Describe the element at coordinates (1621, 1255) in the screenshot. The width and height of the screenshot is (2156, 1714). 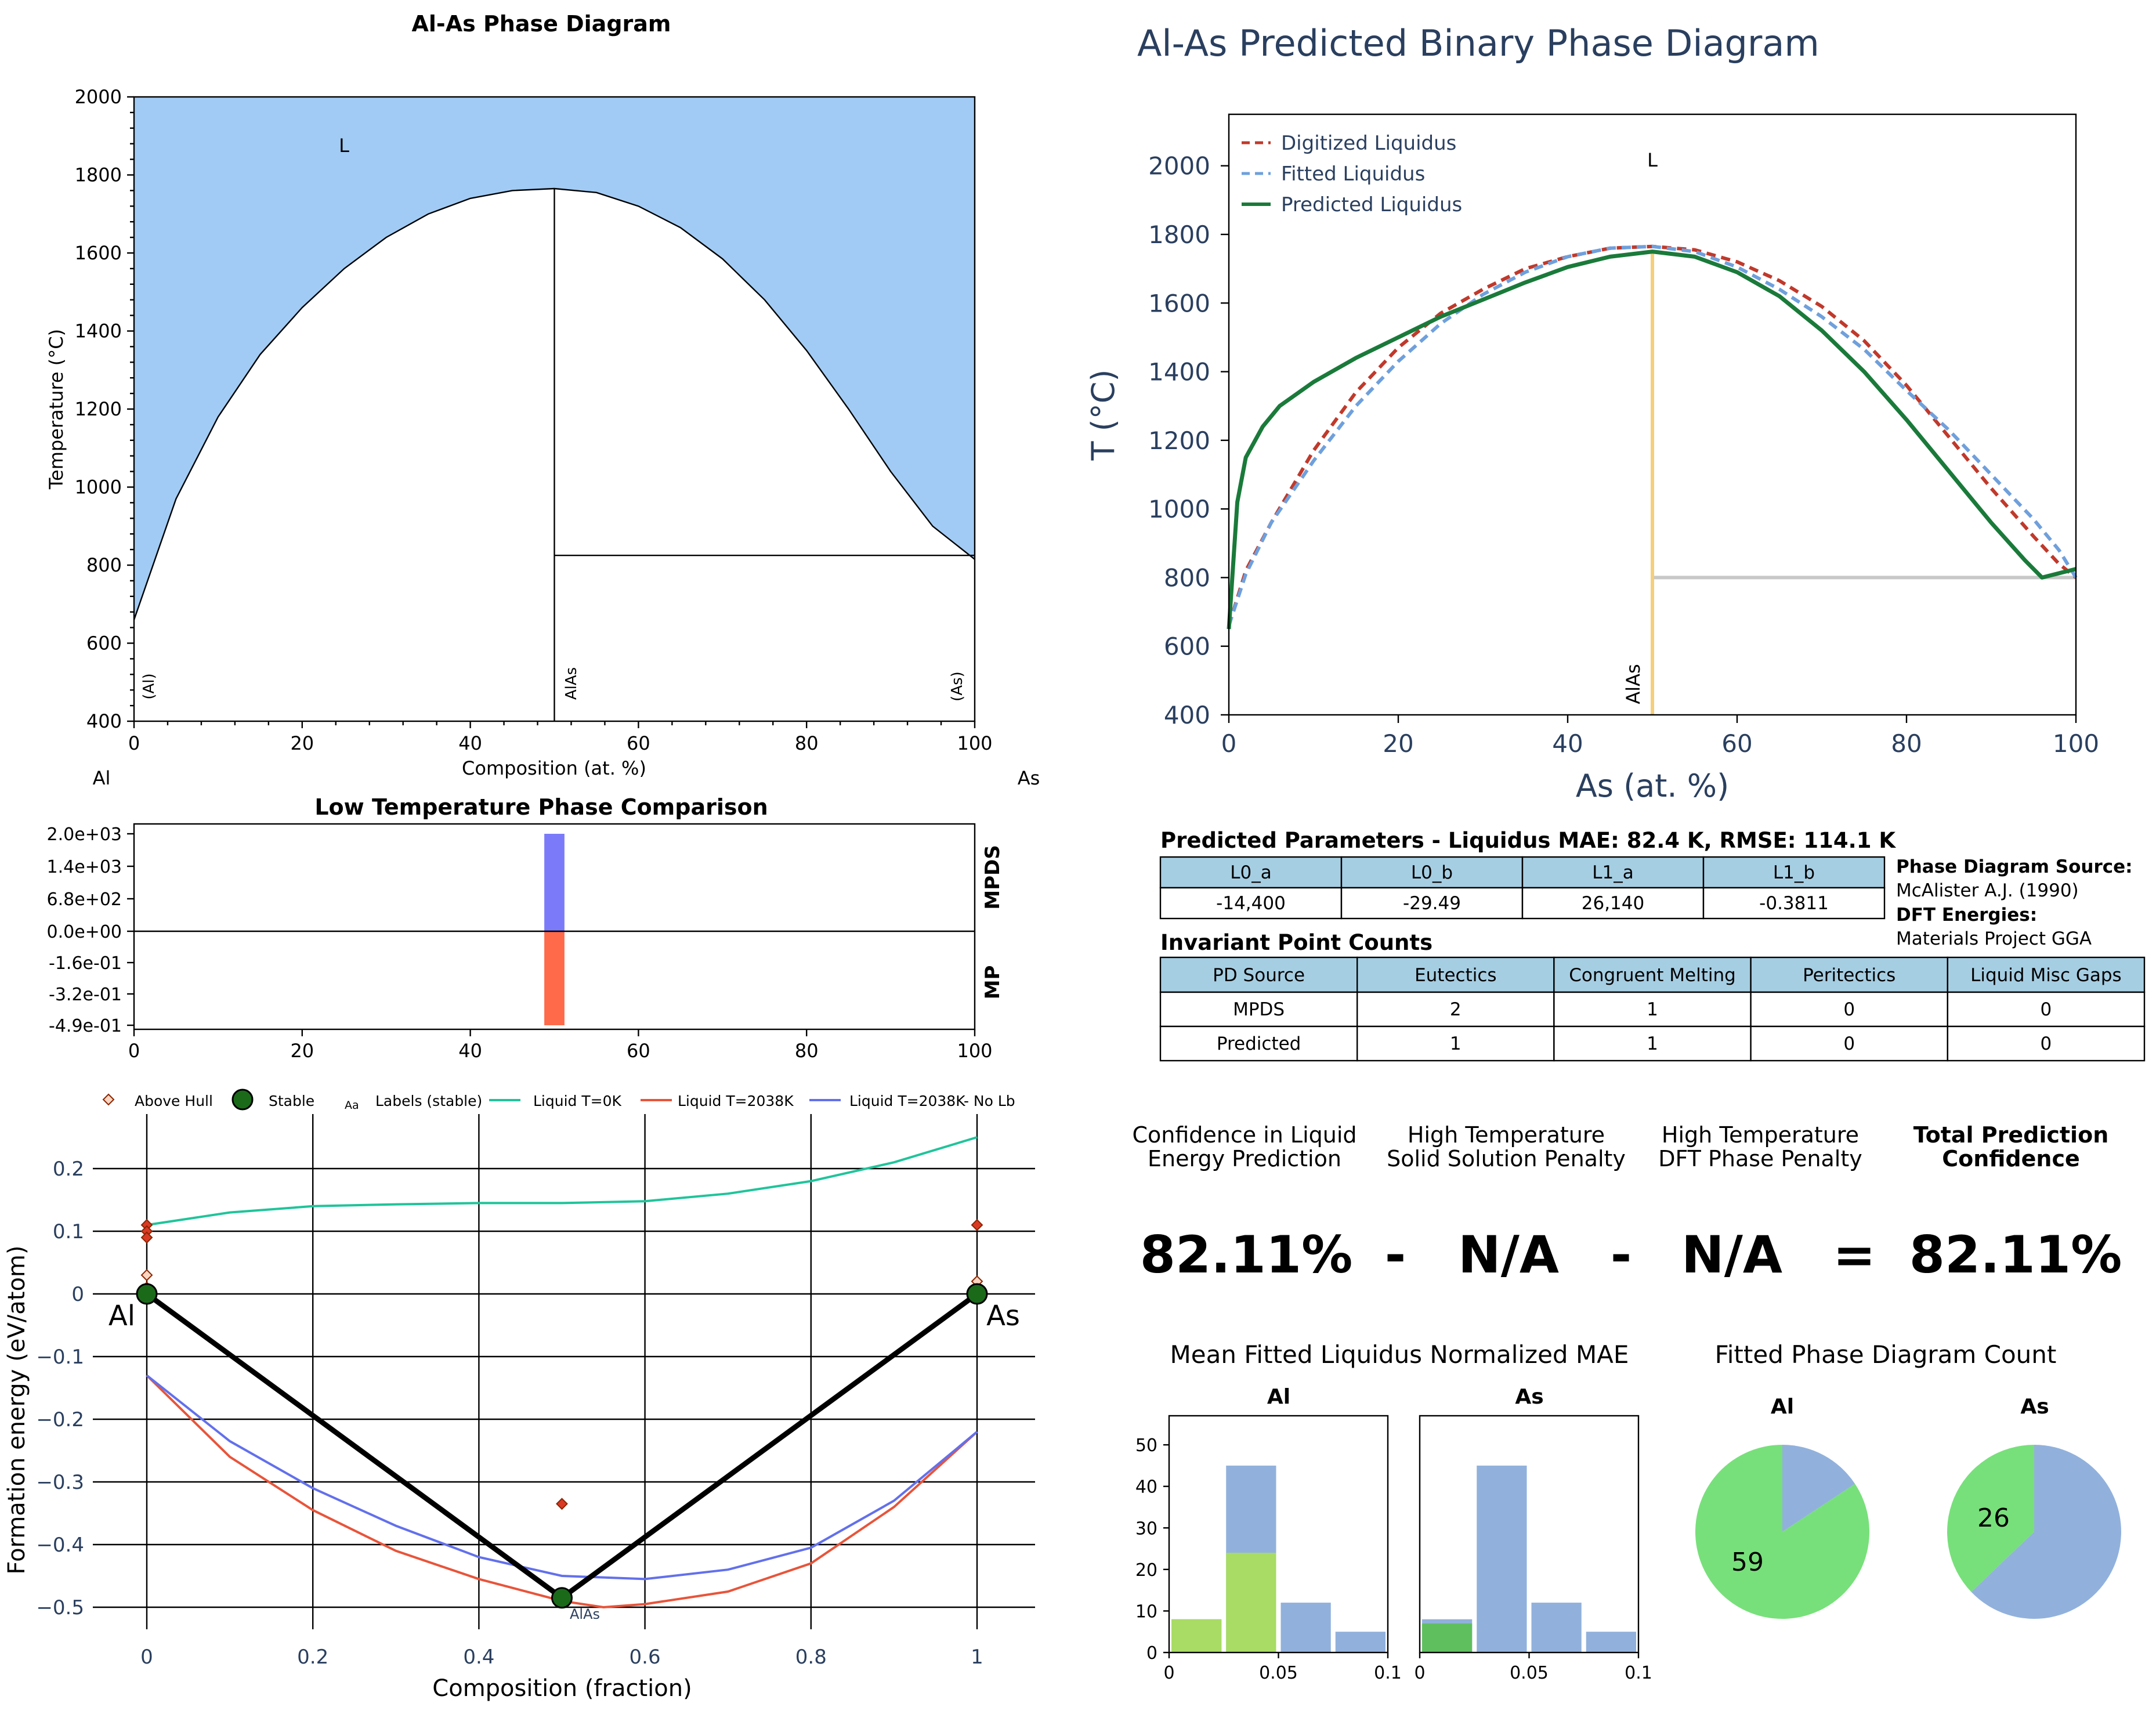
I see `confidence-operator-2: -` at that location.